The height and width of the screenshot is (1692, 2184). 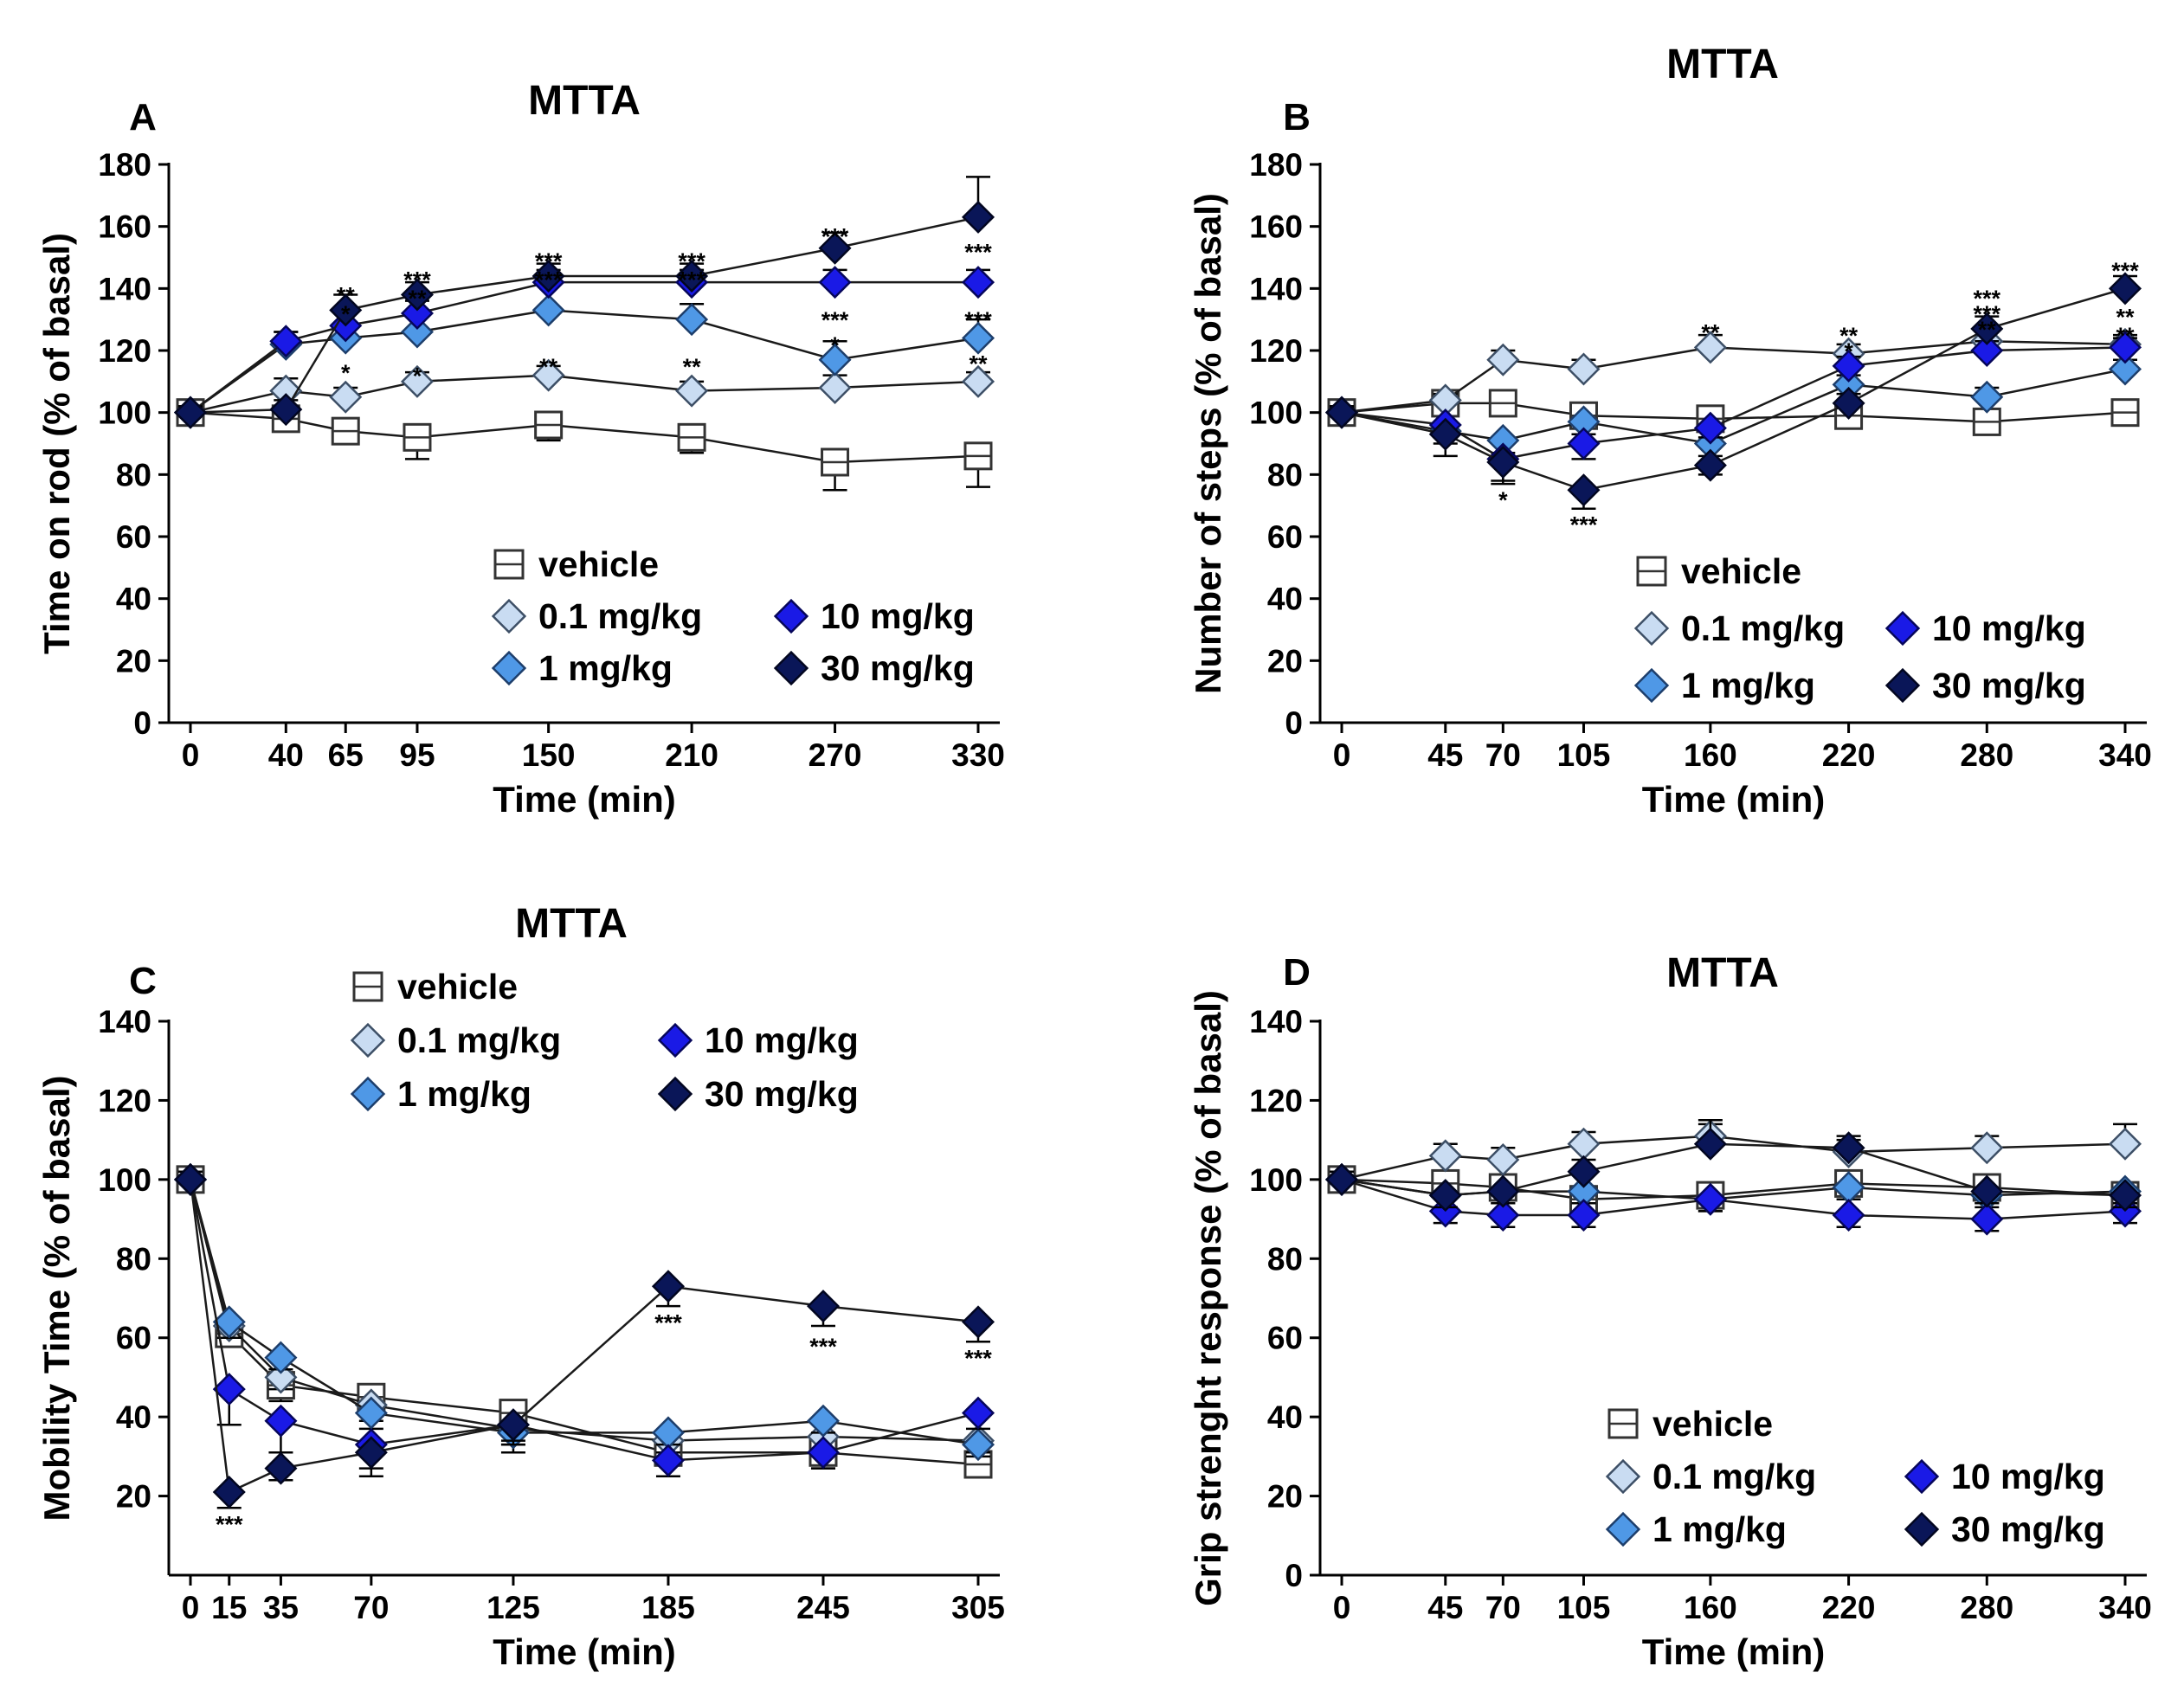 I want to click on legend-label: 0.1 mg/kg, so click(x=620, y=616).